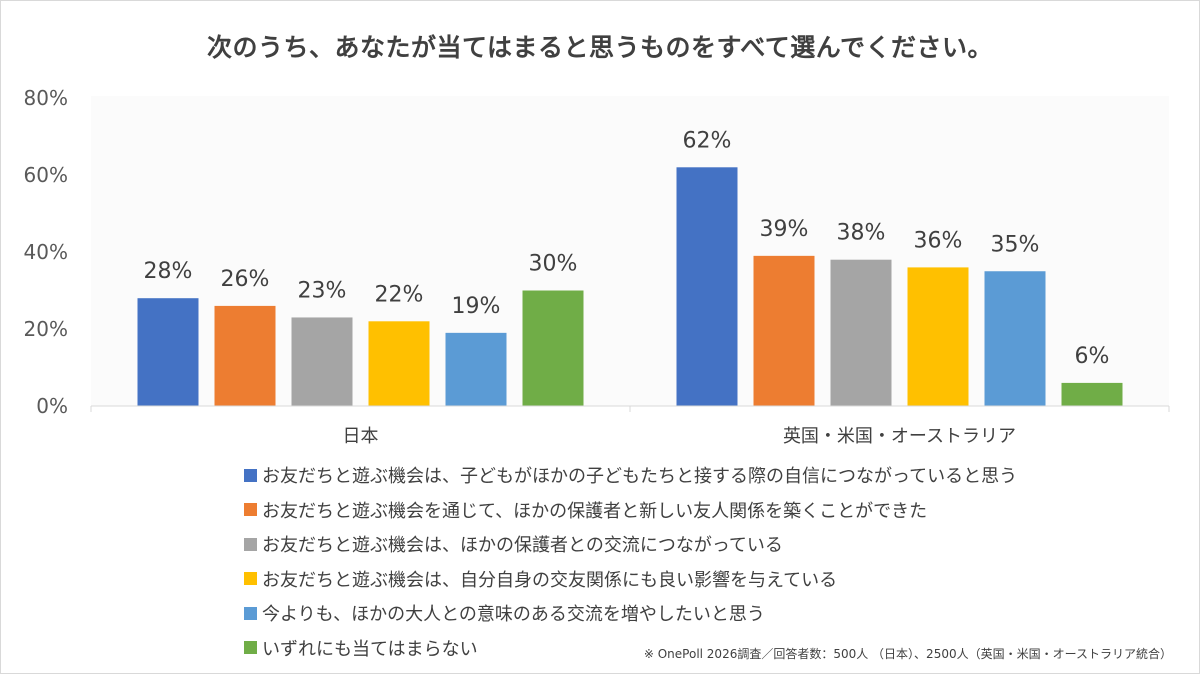  What do you see at coordinates (707, 140) in the screenshot?
I see `data-label: 62%` at bounding box center [707, 140].